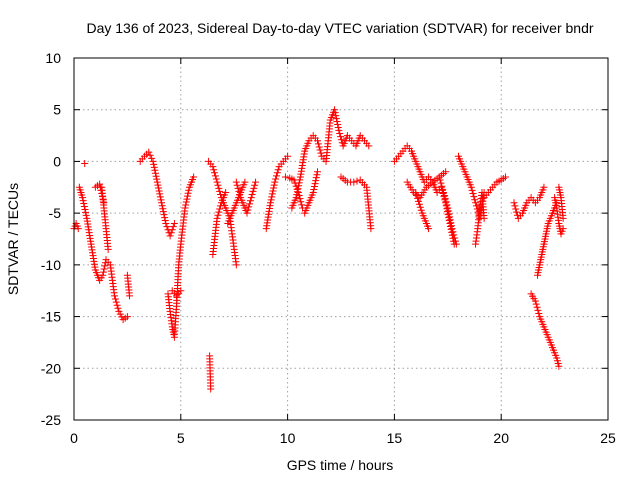 The image size is (640, 480). What do you see at coordinates (57, 110) in the screenshot?
I see `y-tick-label: 5` at bounding box center [57, 110].